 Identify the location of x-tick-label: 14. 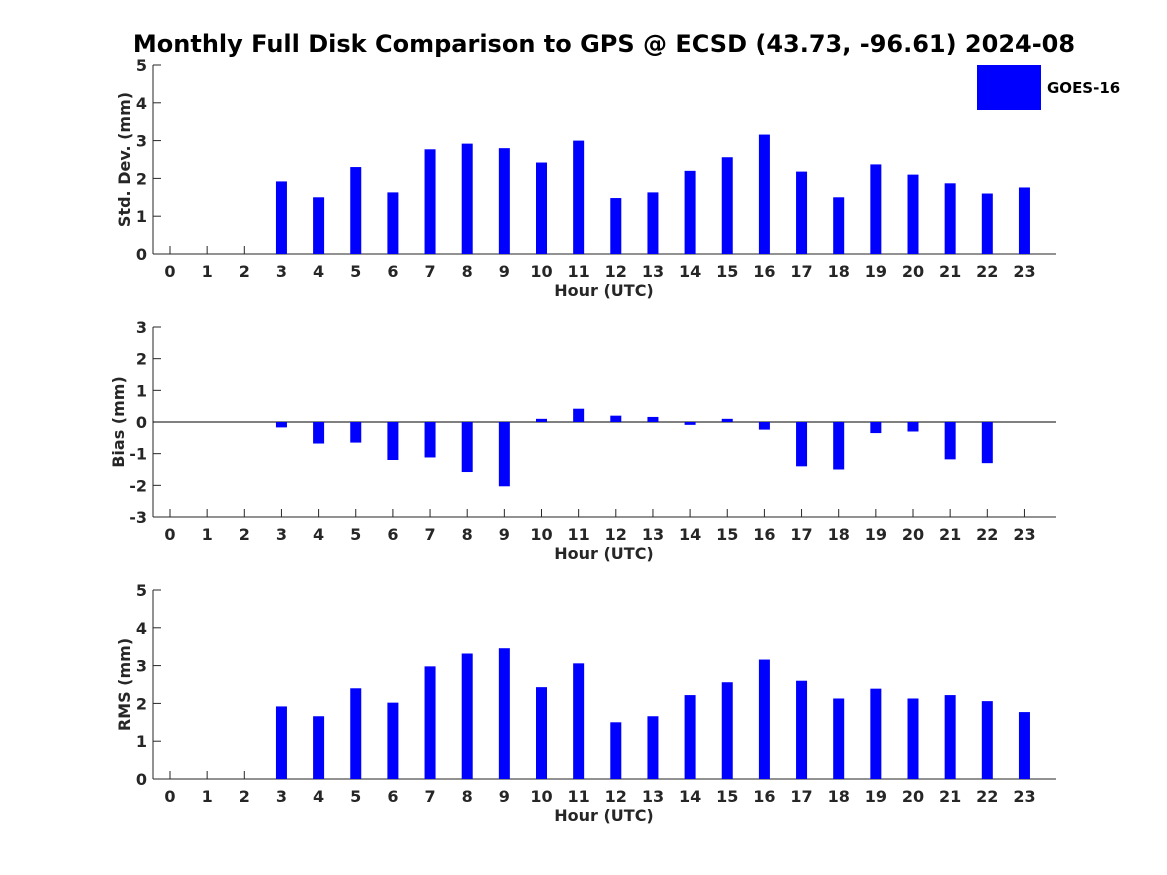
(690, 796).